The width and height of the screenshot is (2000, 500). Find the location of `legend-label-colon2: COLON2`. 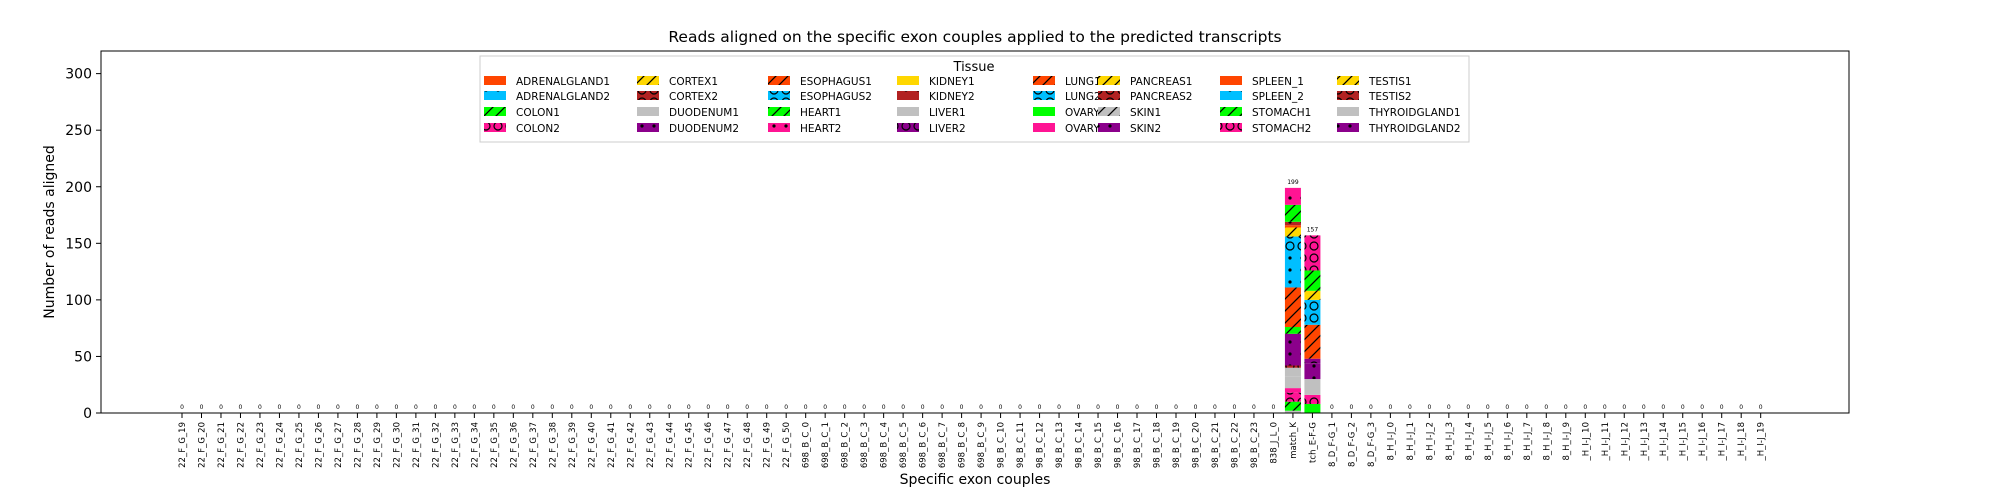

legend-label-colon2: COLON2 is located at coordinates (538, 129).